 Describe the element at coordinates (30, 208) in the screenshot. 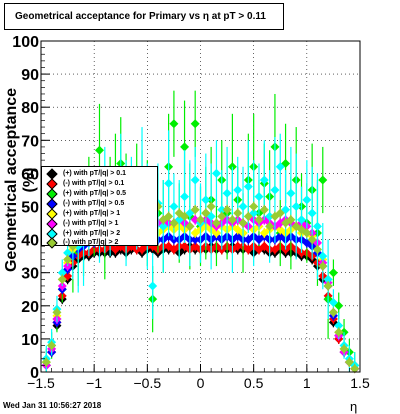

I see `y-tick-label: 50` at that location.